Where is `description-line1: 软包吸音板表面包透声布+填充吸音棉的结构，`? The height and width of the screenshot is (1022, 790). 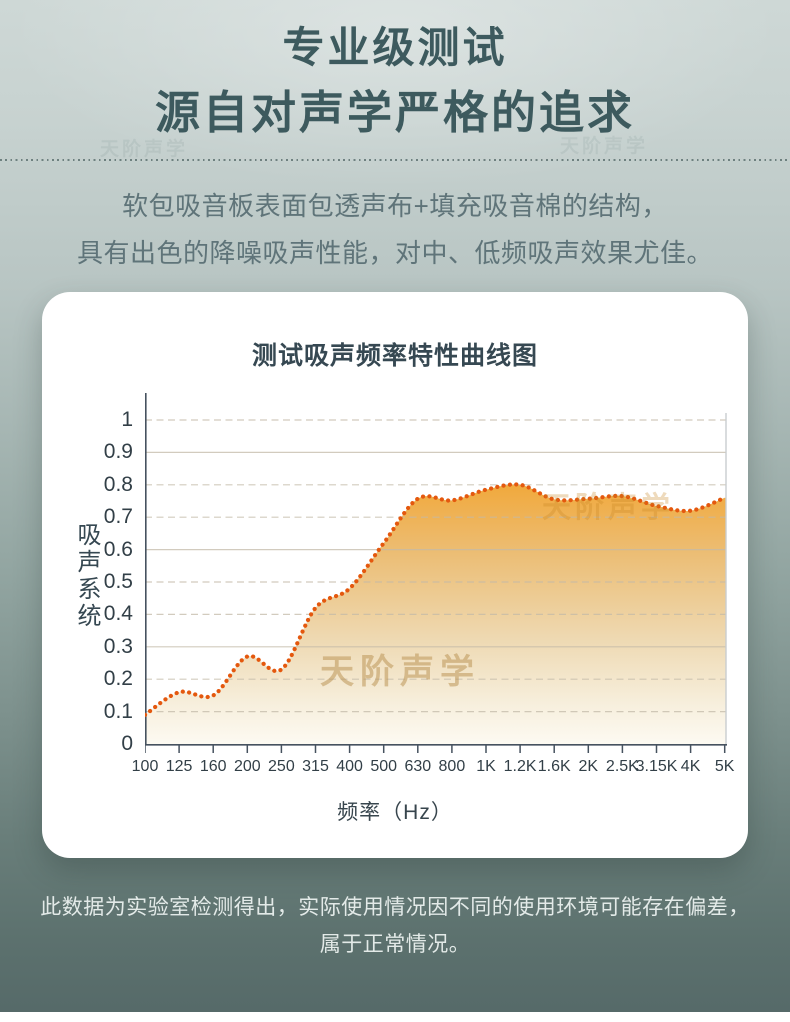
description-line1: 软包吸音板表面包透声布+填充吸音棉的结构， is located at coordinates (395, 206).